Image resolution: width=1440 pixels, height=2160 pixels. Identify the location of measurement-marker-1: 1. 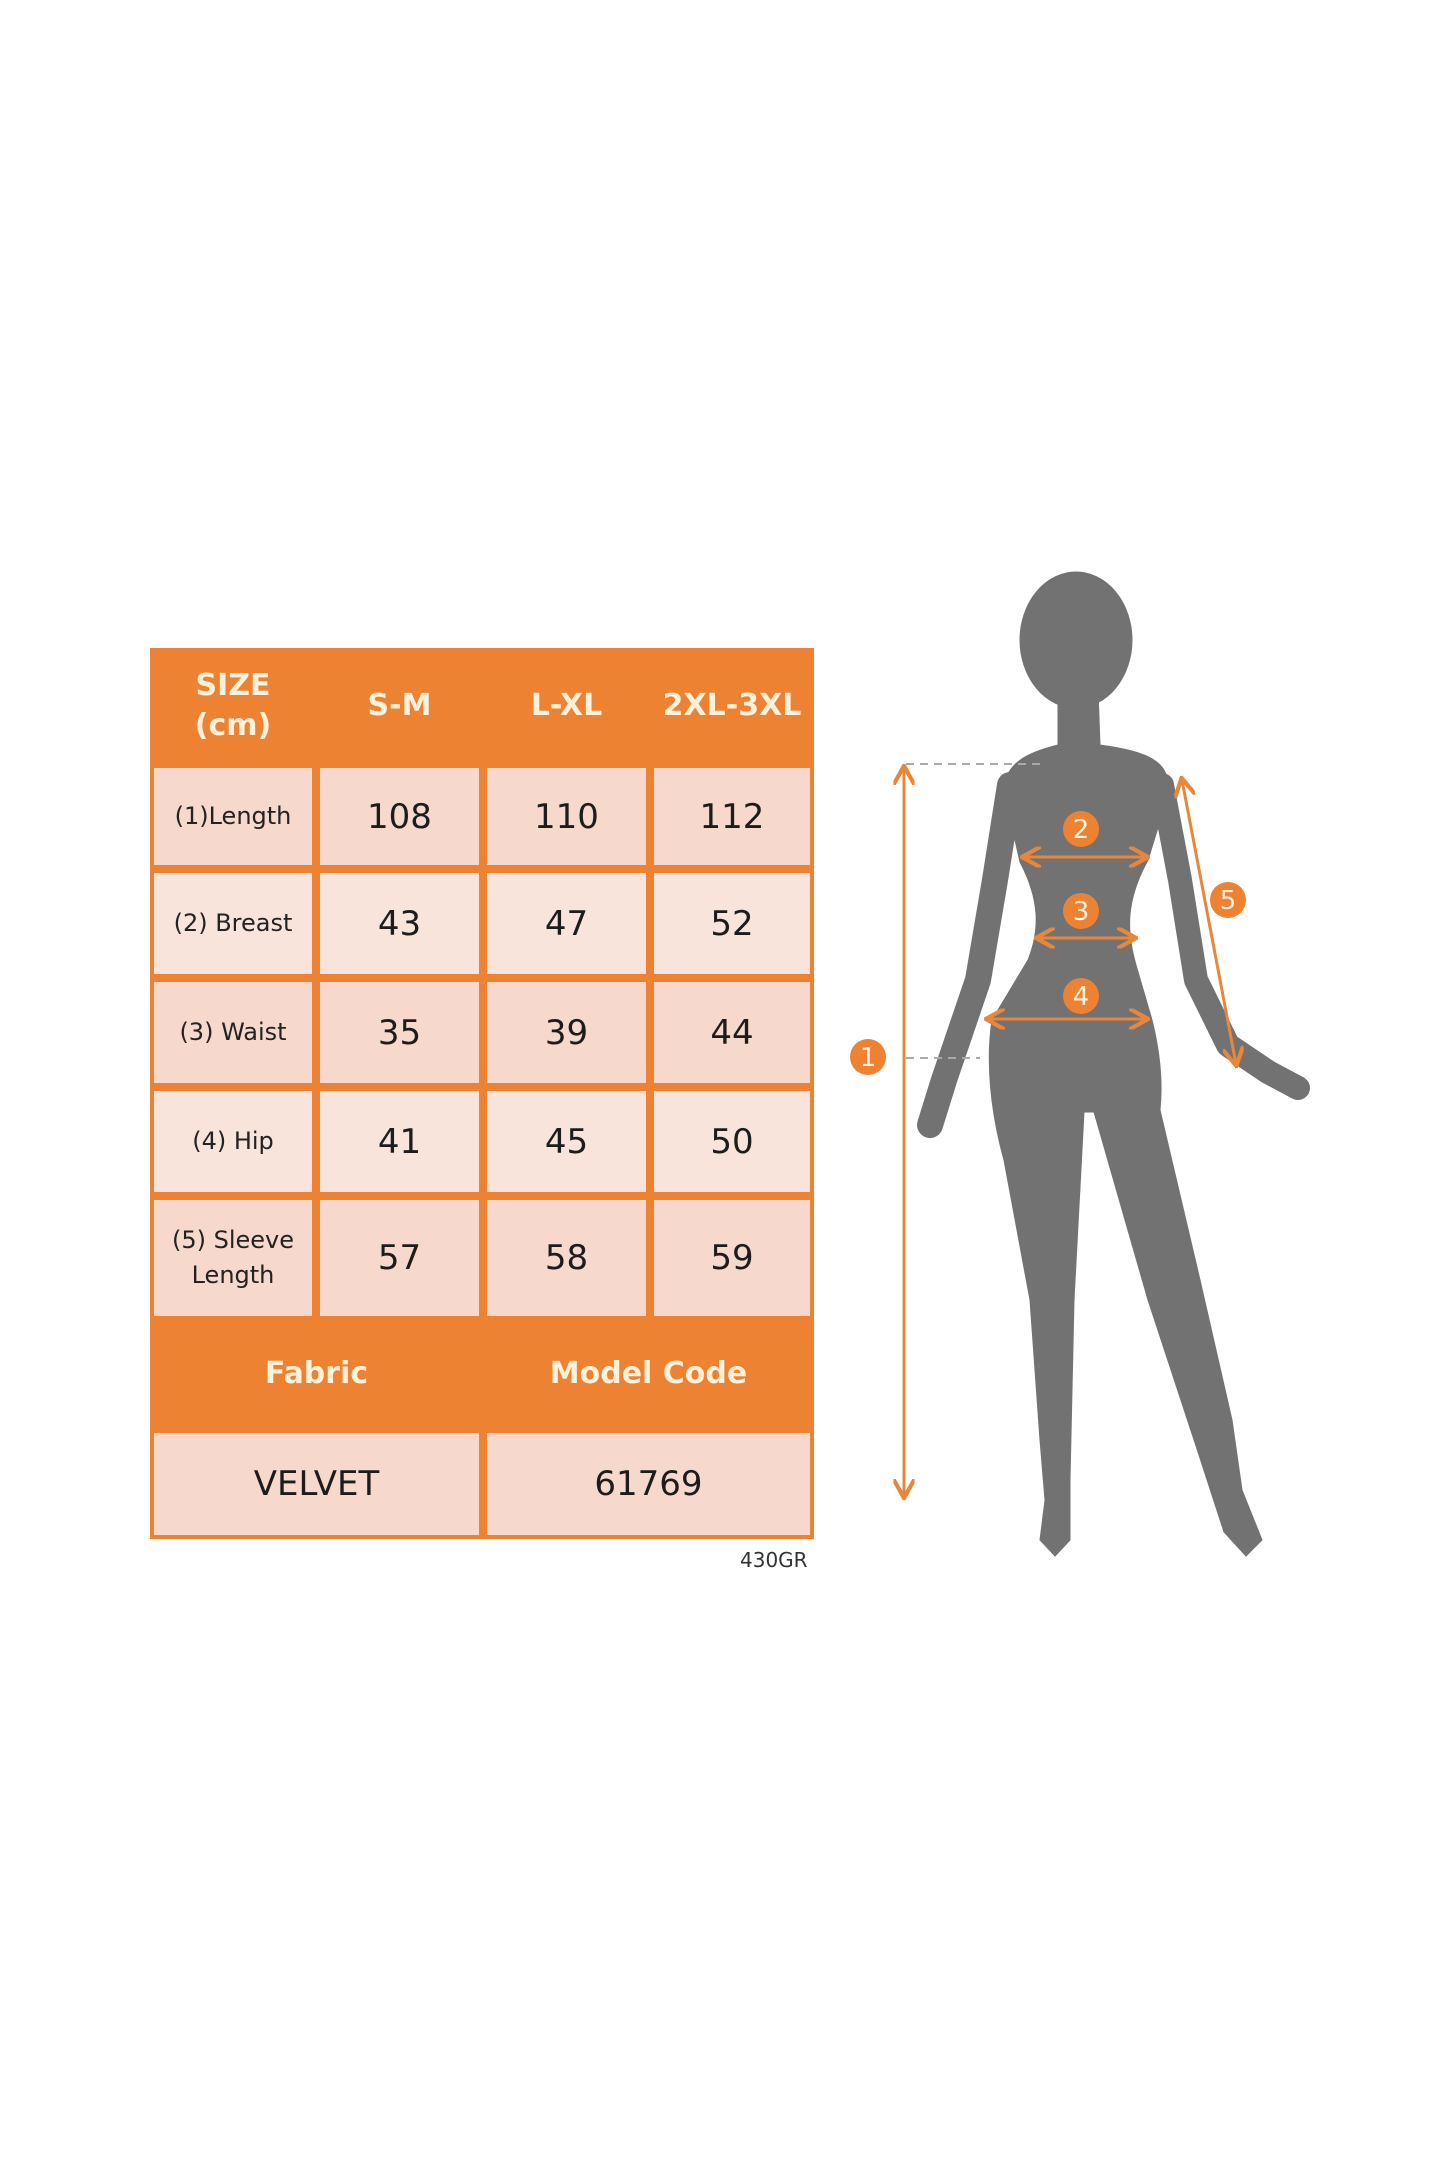
(868, 1057).